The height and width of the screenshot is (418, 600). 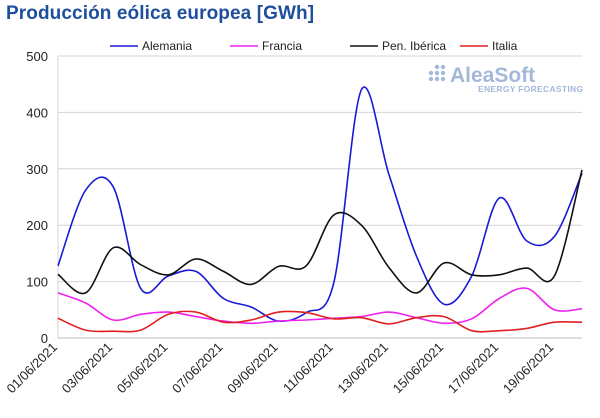 I want to click on series-line-italia, so click(x=320, y=321).